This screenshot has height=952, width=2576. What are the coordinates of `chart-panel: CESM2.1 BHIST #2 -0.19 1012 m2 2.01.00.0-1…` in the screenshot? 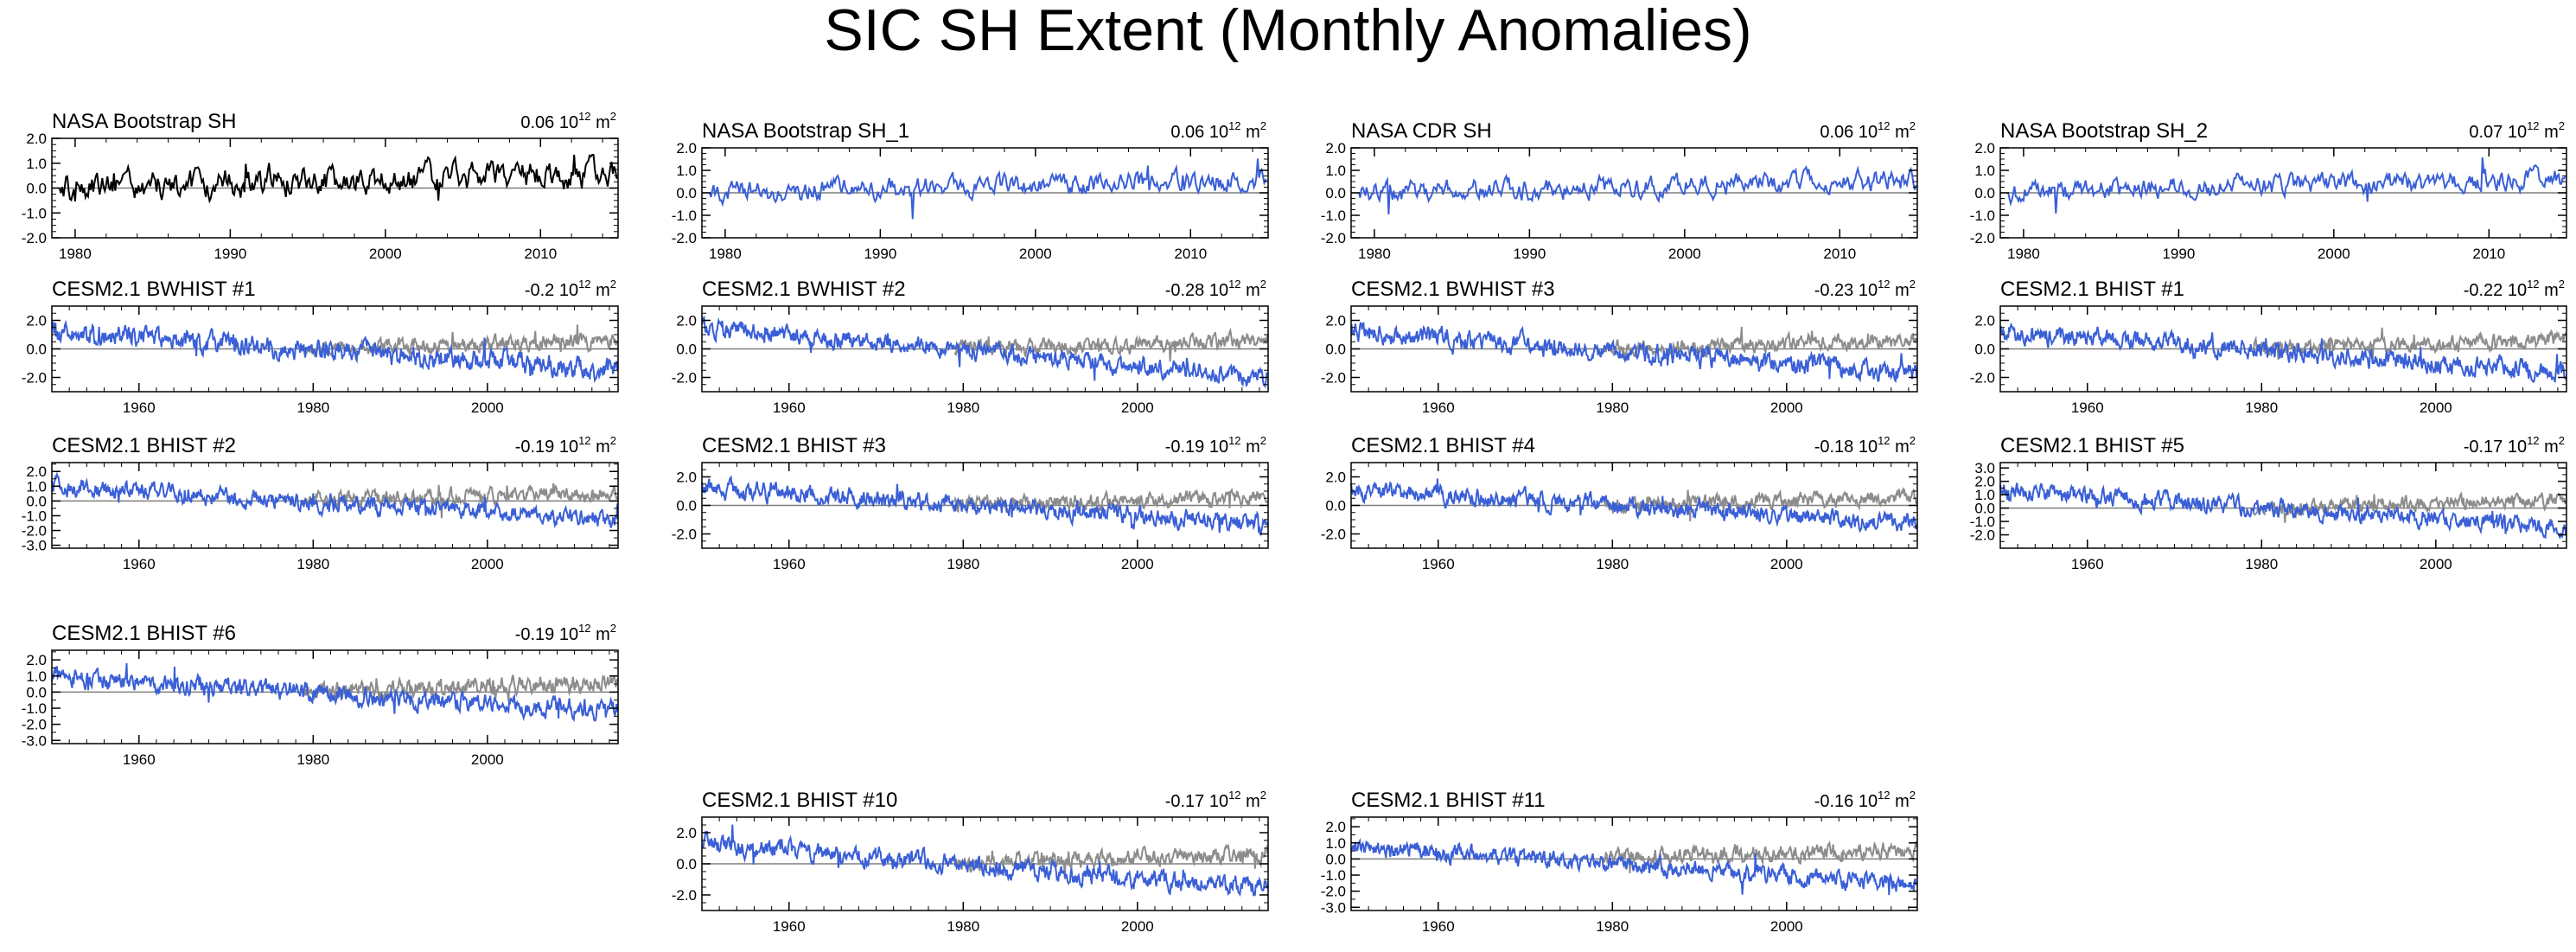 It's located at (320, 503).